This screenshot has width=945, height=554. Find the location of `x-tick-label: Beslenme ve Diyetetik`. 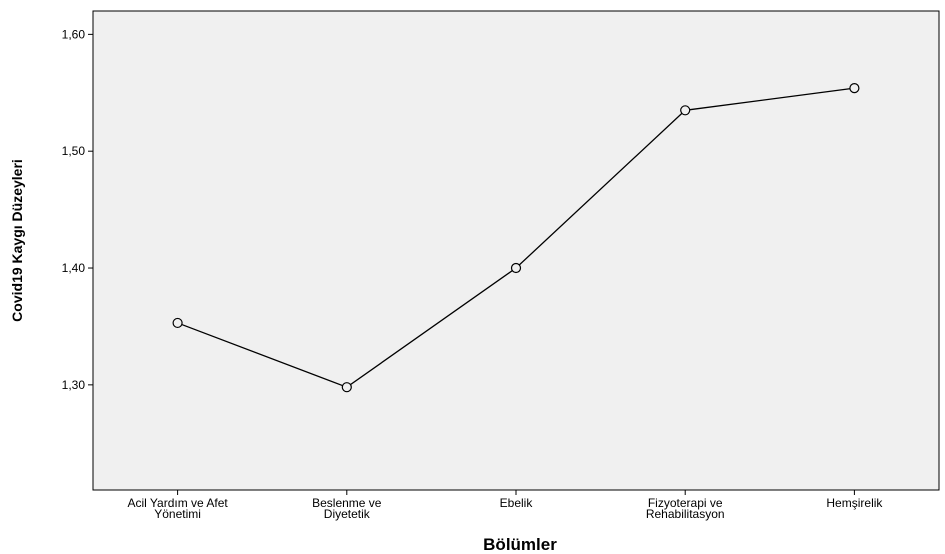

x-tick-label: Beslenme ve Diyetetik is located at coordinates (347, 508).